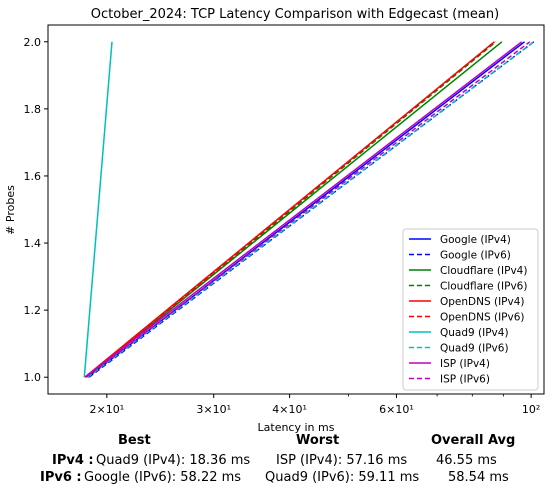 The width and height of the screenshot is (551, 496). I want to click on summary-ipv6-label: IPv6 :, so click(61, 477).